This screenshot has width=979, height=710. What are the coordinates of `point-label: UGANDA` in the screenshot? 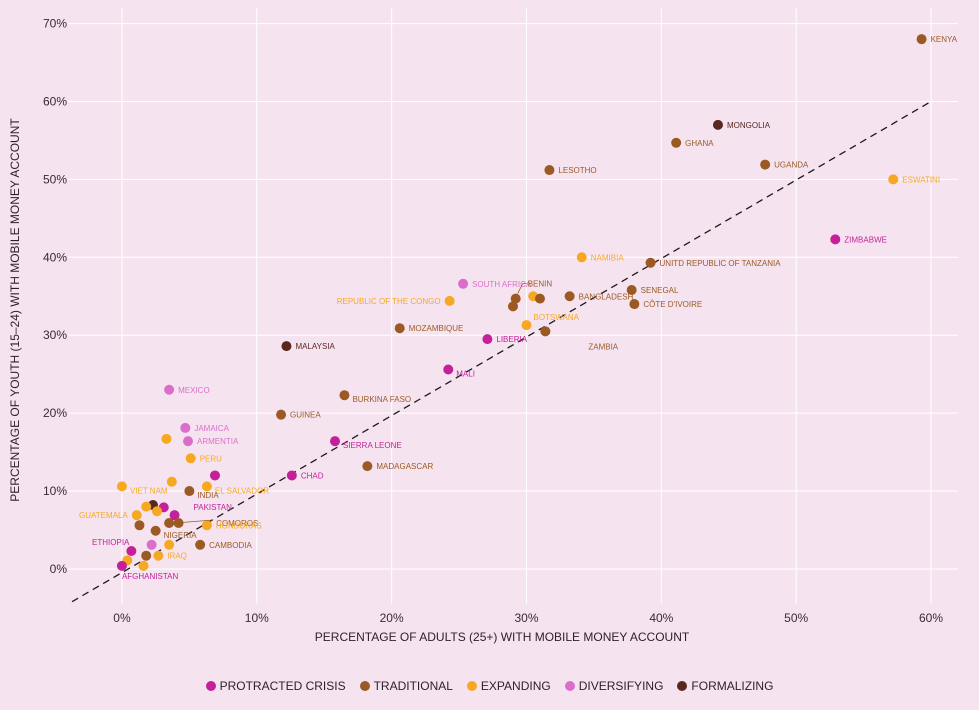 It's located at (791, 165).